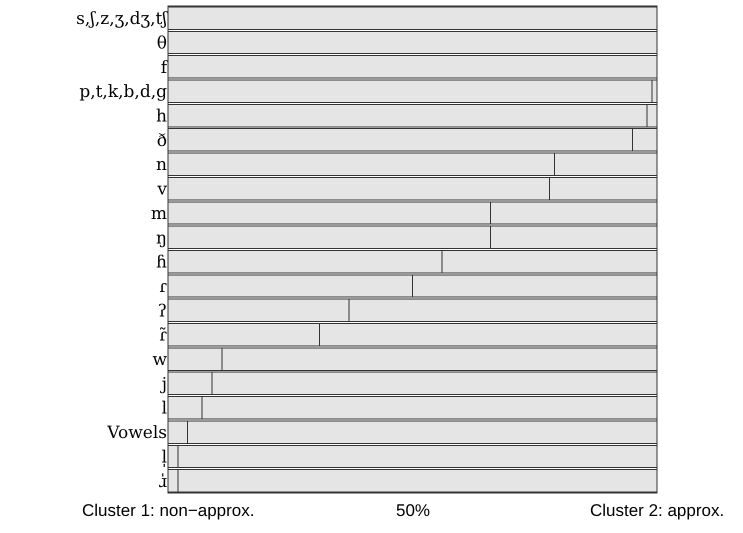 The height and width of the screenshot is (533, 743). What do you see at coordinates (122, 19) in the screenshot?
I see `y-tick-label: s,ʃ,z,ʒ,dʒ,tʃ` at bounding box center [122, 19].